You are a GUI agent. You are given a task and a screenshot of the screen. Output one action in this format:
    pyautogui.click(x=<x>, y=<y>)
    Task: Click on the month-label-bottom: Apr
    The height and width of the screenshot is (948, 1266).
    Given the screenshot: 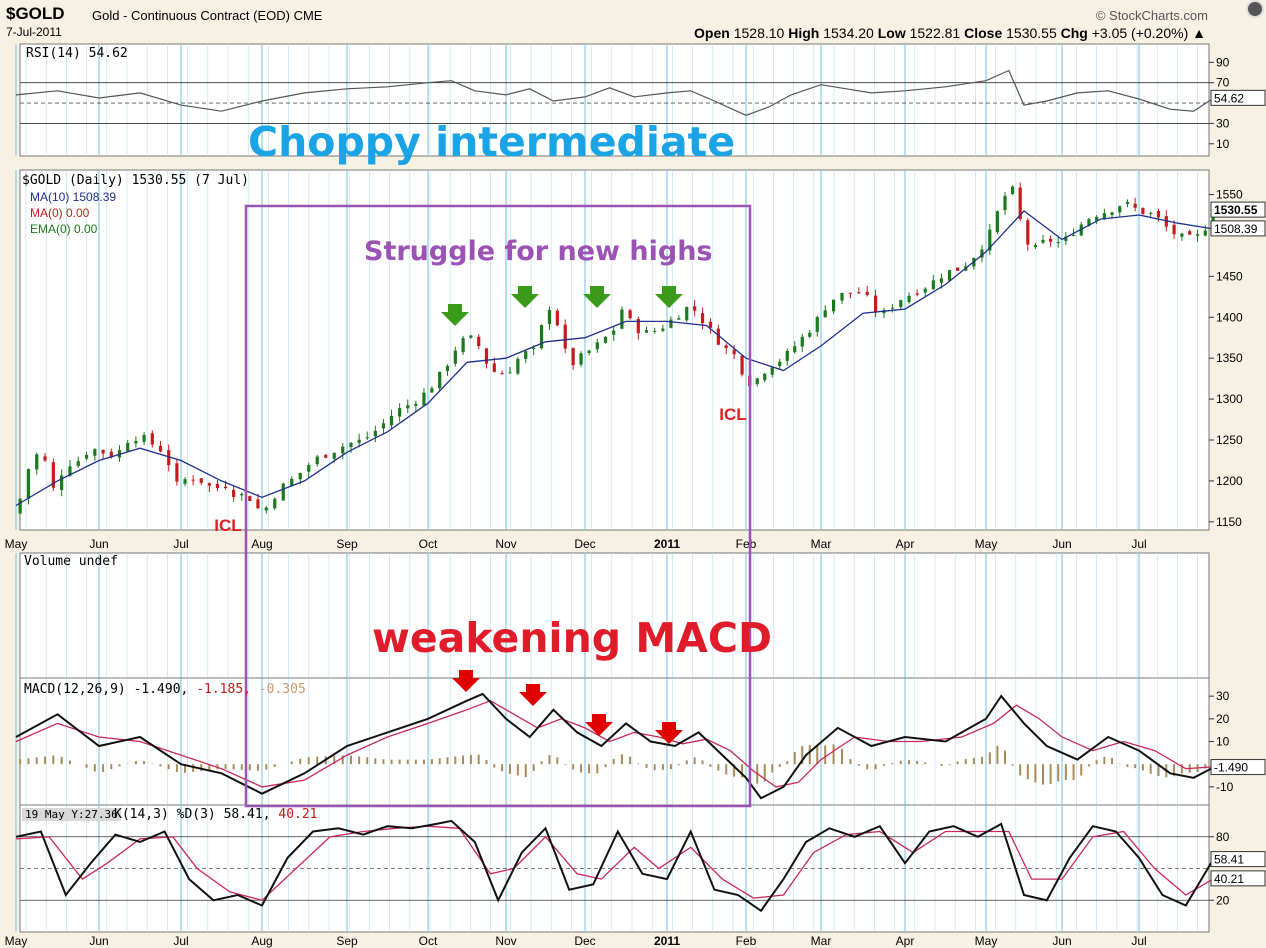 What is the action you would take?
    pyautogui.click(x=905, y=941)
    